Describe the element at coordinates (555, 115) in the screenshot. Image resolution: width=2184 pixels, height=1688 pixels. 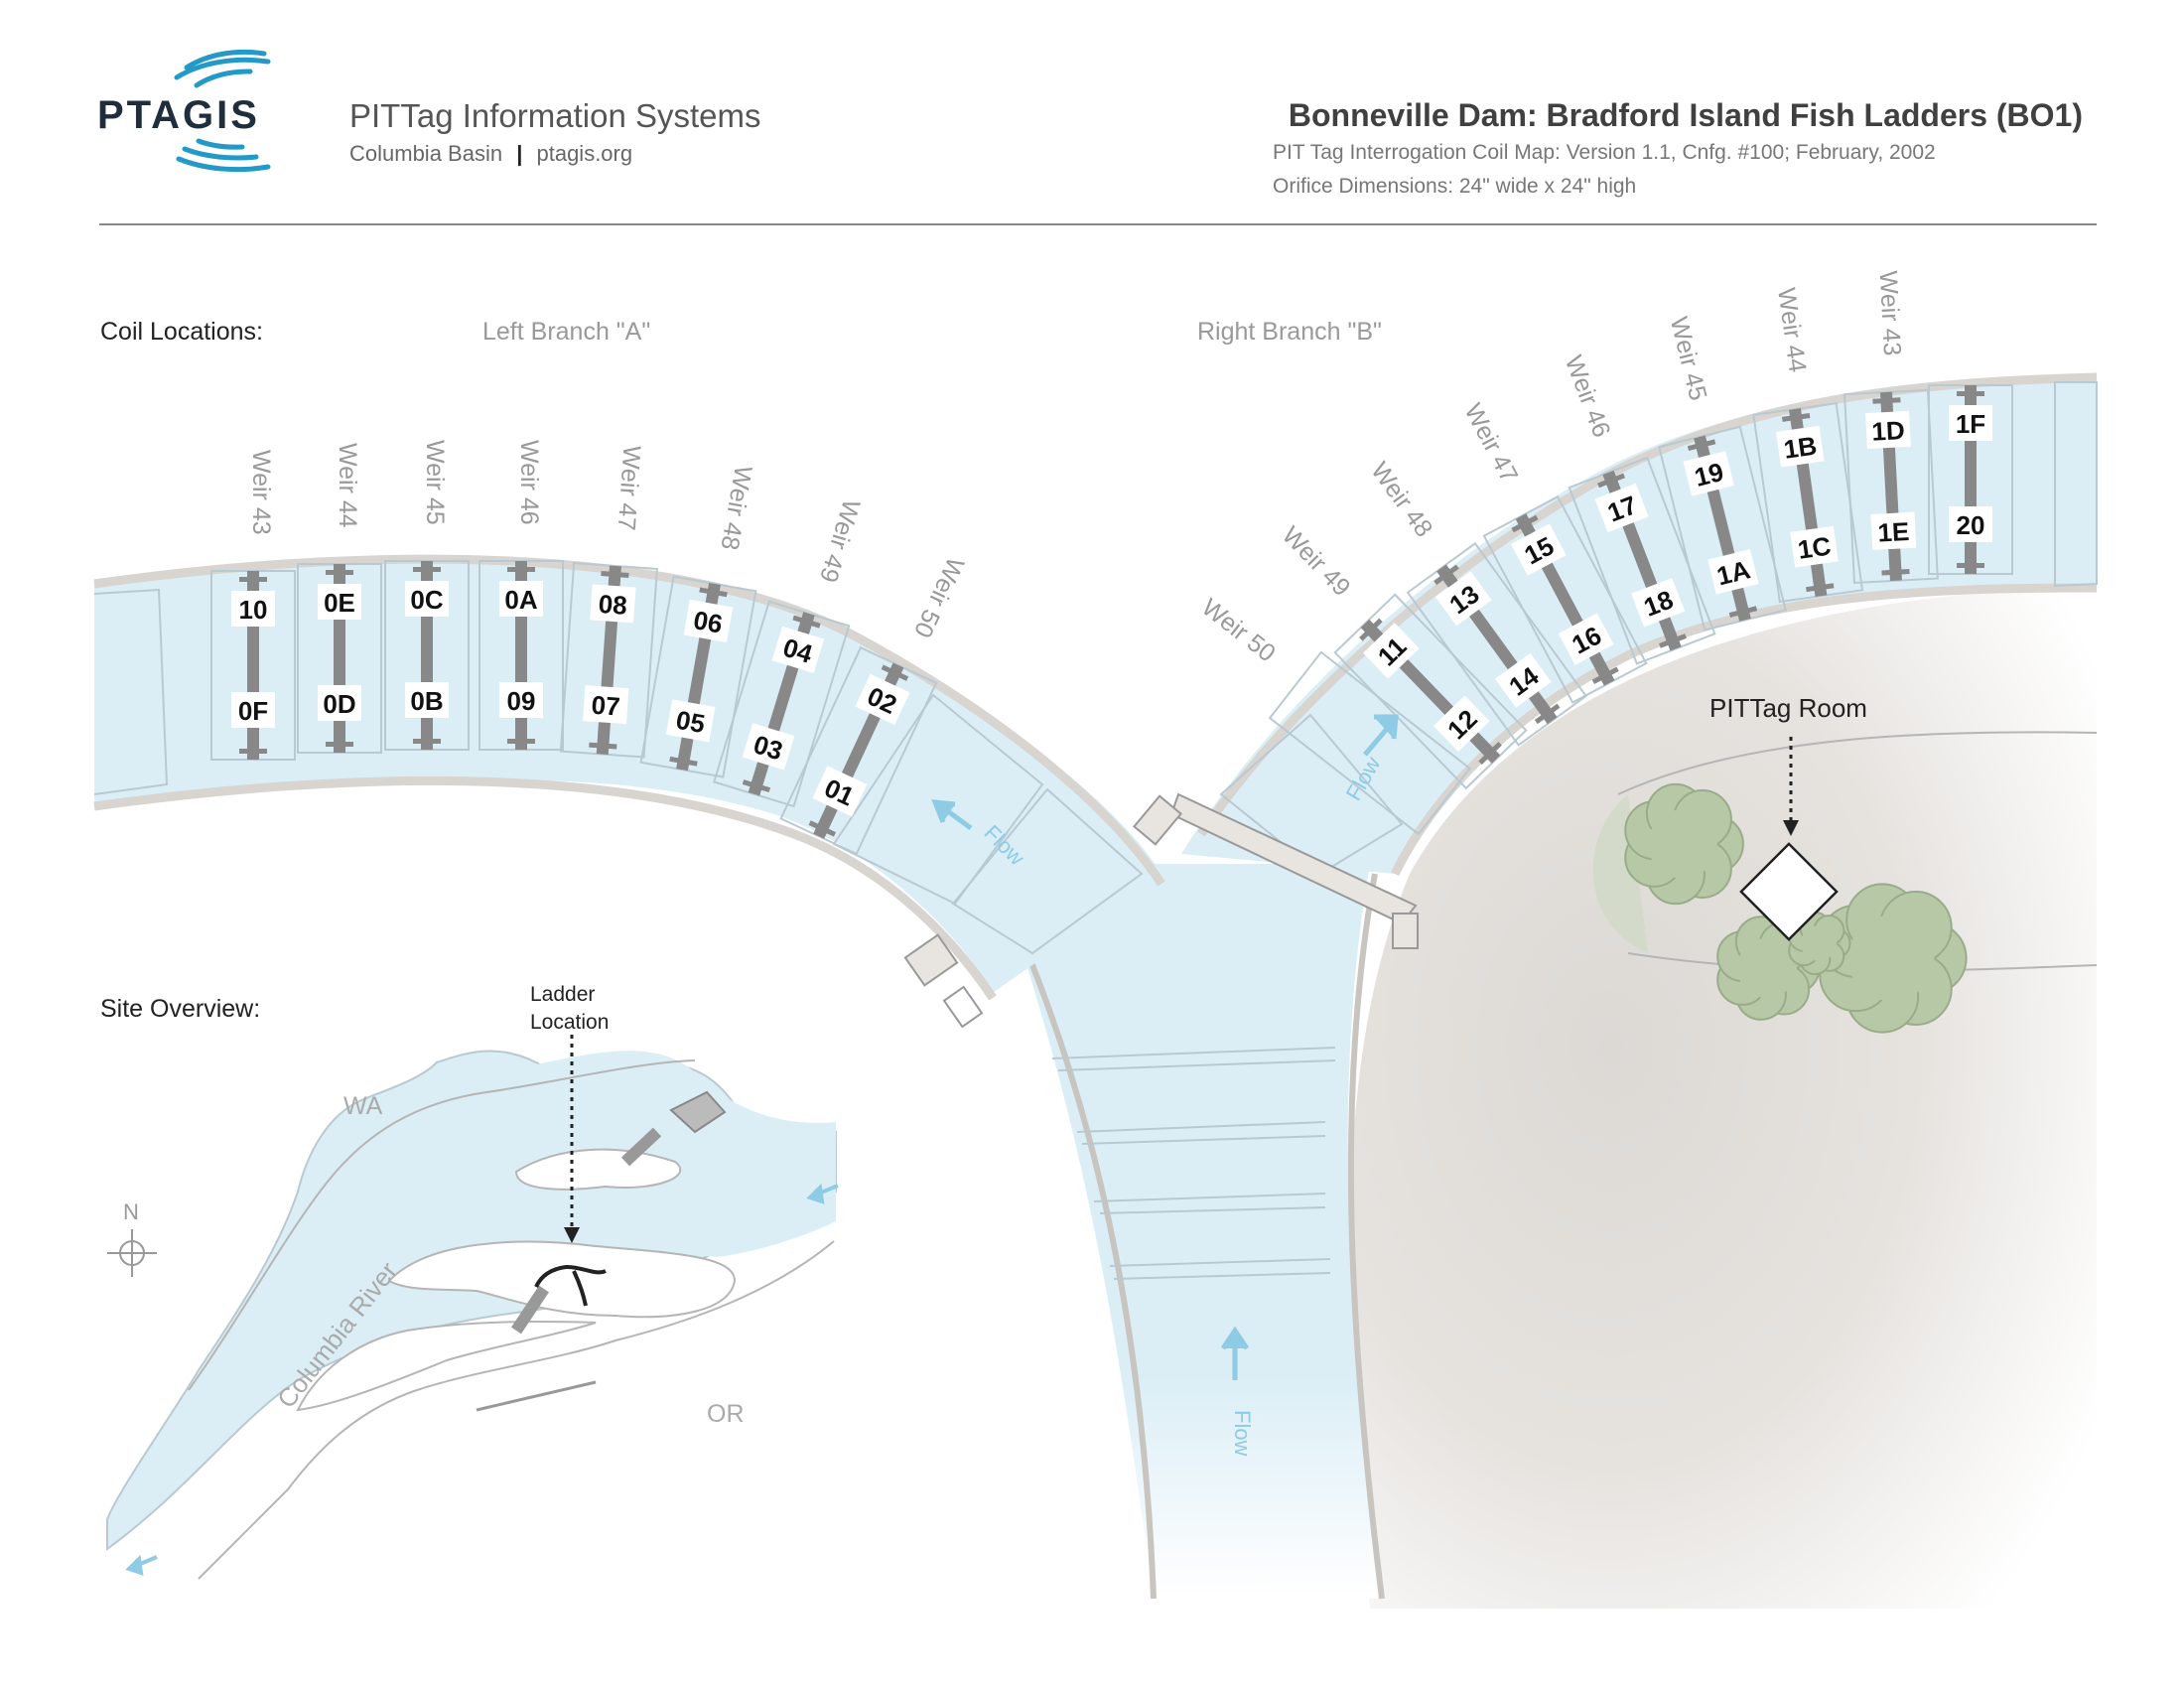
I see `org-name: PITTag Information Systems` at that location.